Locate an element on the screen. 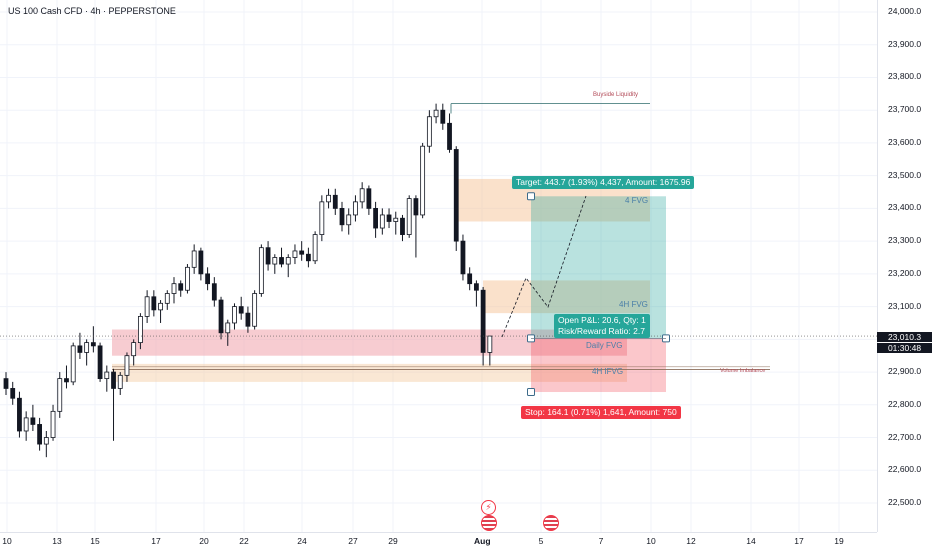 This screenshot has height=551, width=932. price-tick-label: 24,000.0 is located at coordinates (905, 11).